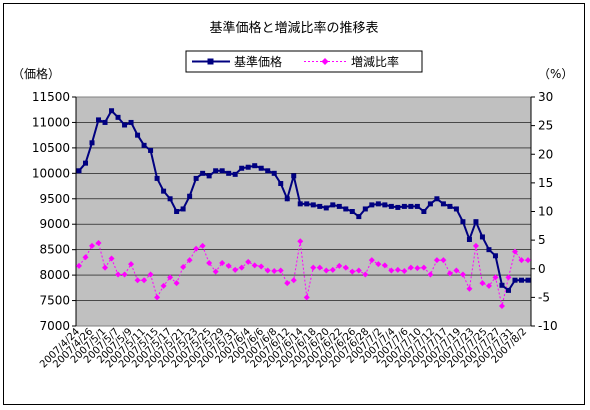 The image size is (590, 410). What do you see at coordinates (51, 97) in the screenshot?
I see `y-left-tick-label: 11500` at bounding box center [51, 97].